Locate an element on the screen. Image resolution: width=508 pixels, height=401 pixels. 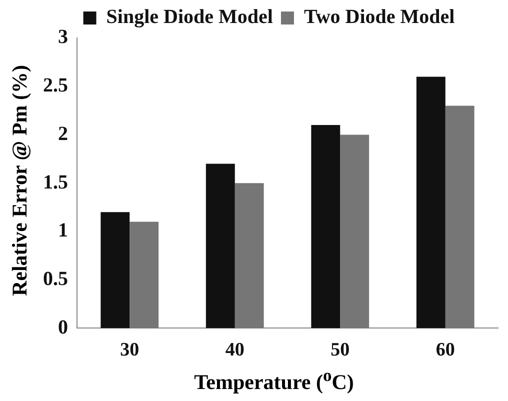
legend-label: Two Diode Model is located at coordinates (380, 17).